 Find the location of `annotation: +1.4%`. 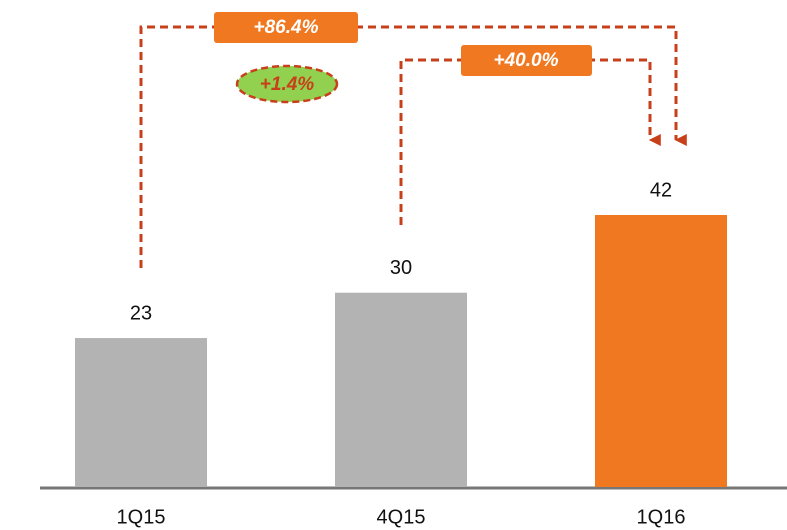

annotation: +1.4% is located at coordinates (287, 84).